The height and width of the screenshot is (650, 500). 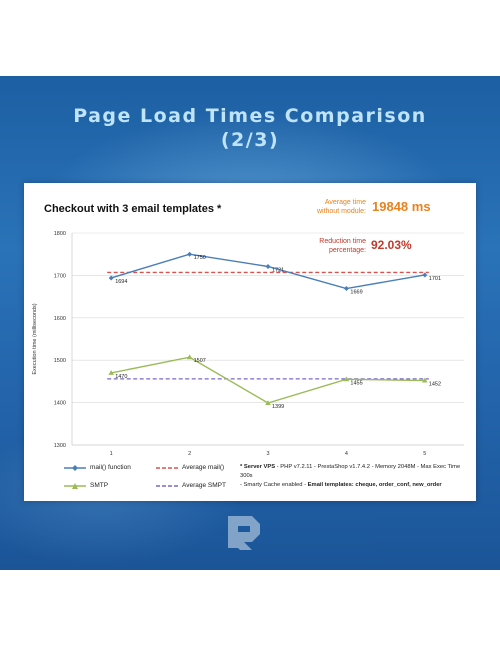 I want to click on banner-title: Page Load Times Comparison (2/3), so click(x=250, y=128).